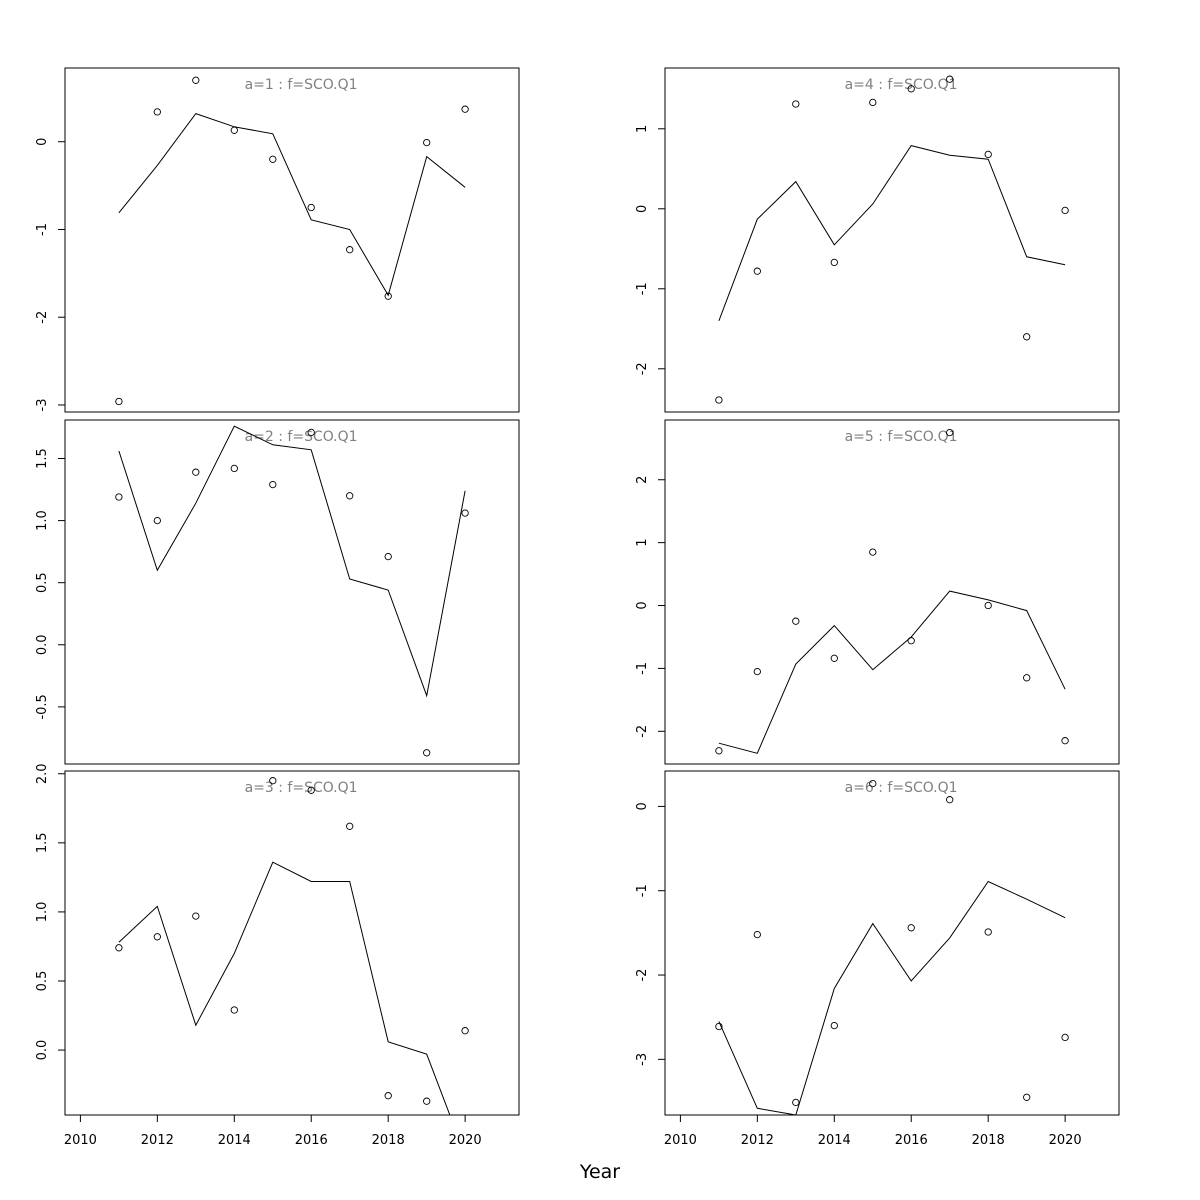  What do you see at coordinates (988, 1140) in the screenshot?
I see `x-tick-label: 2018` at bounding box center [988, 1140].